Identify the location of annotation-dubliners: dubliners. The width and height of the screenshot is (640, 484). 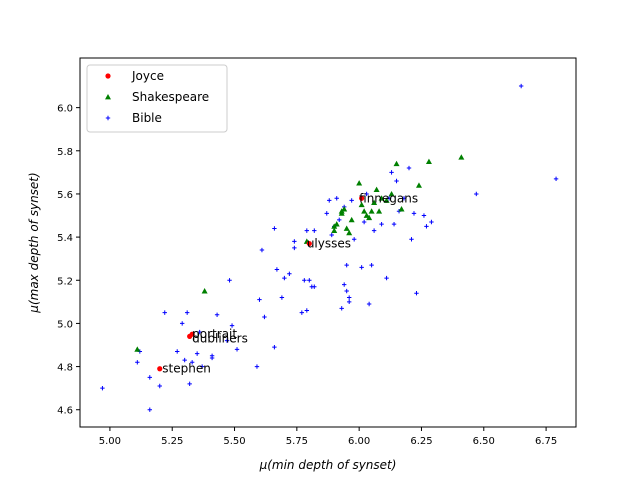
(220, 339).